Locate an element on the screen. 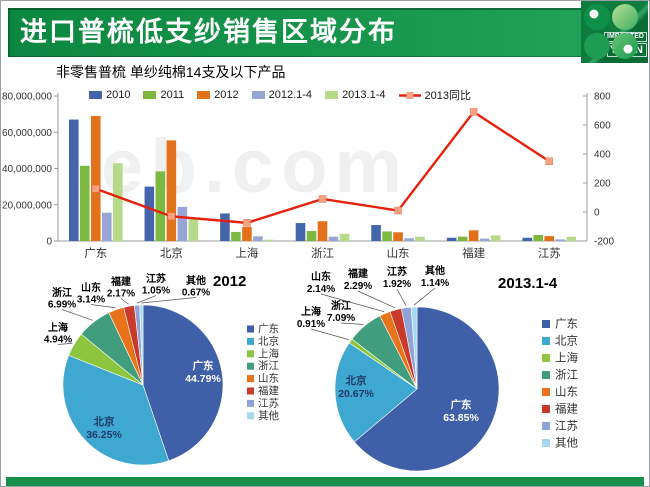  pie-legend-label: 福建 is located at coordinates (268, 390).